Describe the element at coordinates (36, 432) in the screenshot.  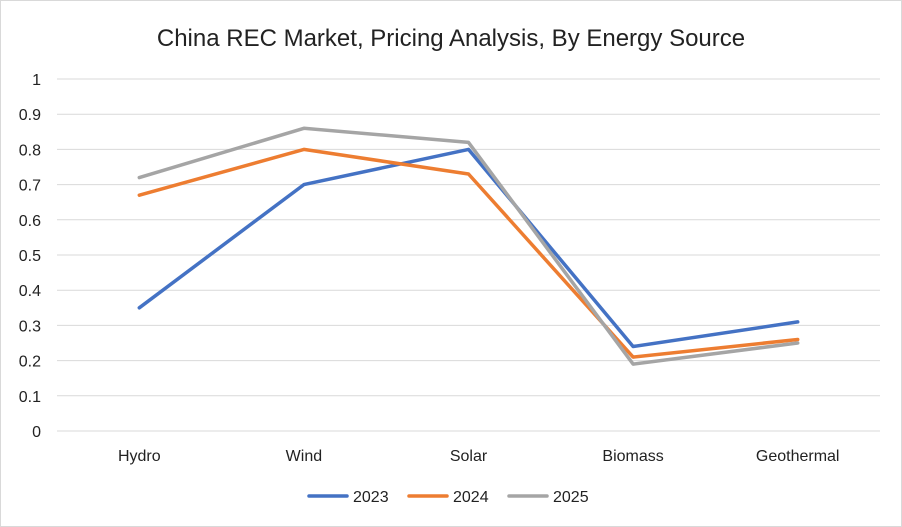
I see `y-tick-label: 0` at that location.